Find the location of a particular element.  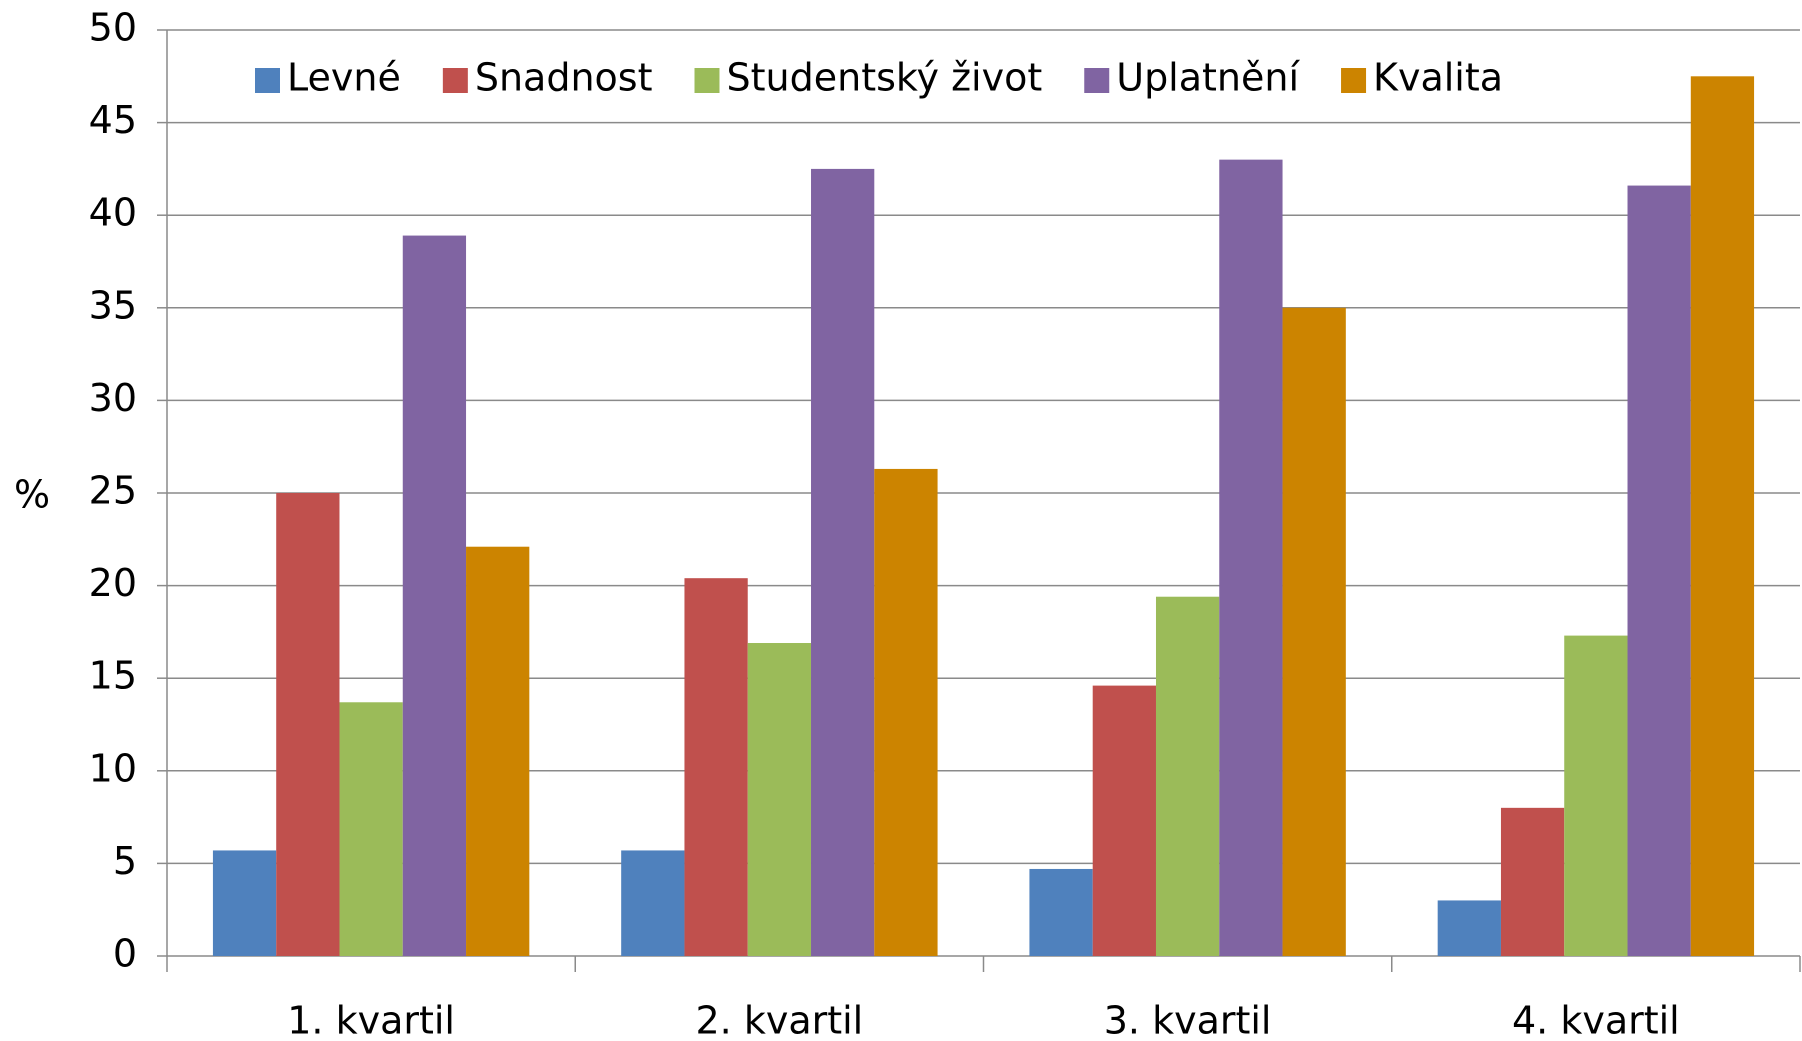

legend-label: Levné is located at coordinates (344, 78).